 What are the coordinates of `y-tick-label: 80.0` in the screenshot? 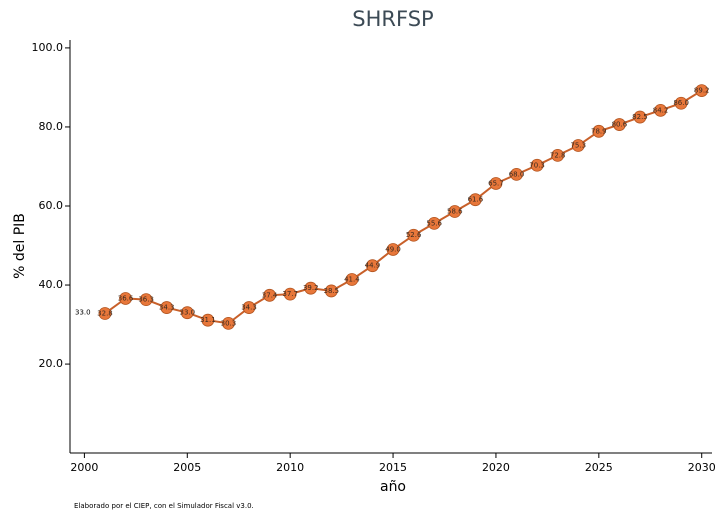 It's located at (51, 126).